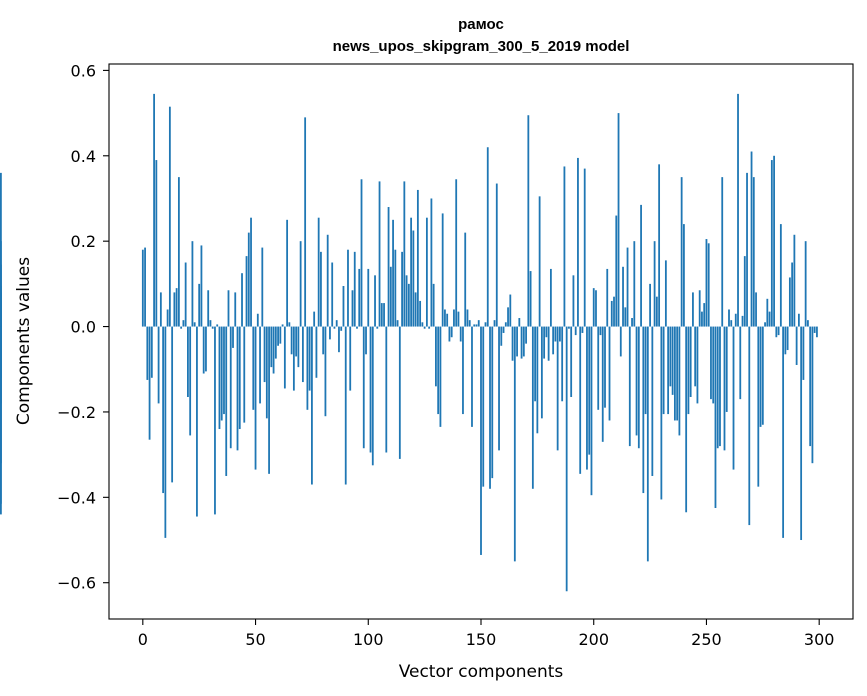 The width and height of the screenshot is (867, 696). I want to click on y-tick-label: 0.0, so click(83, 327).